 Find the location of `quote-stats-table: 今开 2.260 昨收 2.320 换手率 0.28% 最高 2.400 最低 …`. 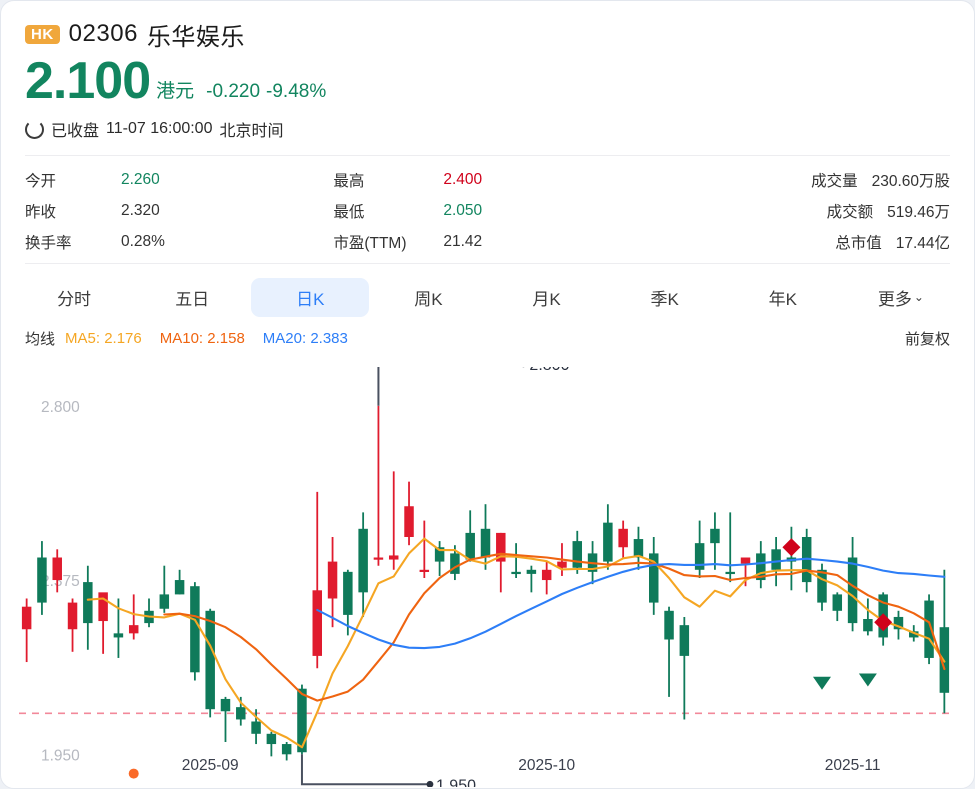

quote-stats-table: 今开 2.260 昨收 2.320 换手率 0.28% 最高 2.400 最低 … is located at coordinates (487, 209).